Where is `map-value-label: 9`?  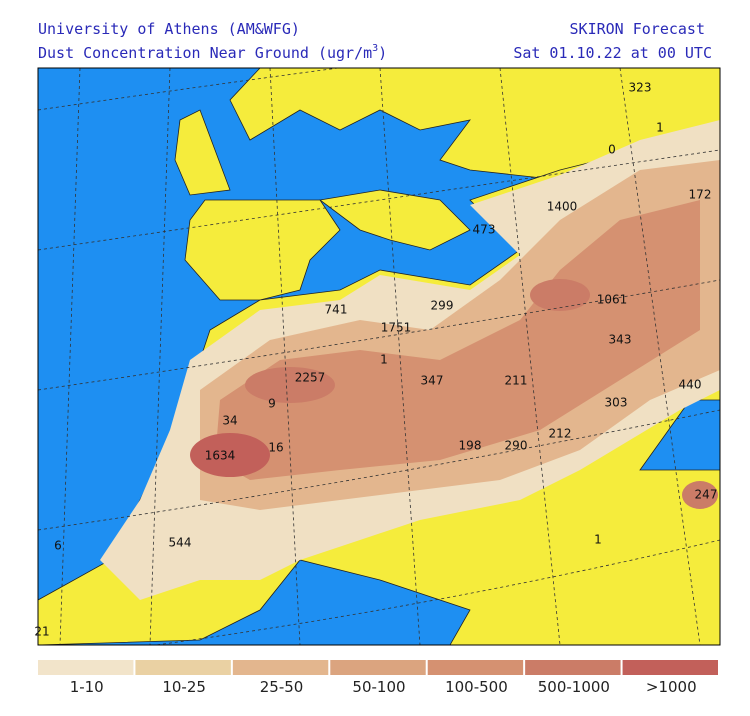 map-value-label: 9 is located at coordinates (272, 404).